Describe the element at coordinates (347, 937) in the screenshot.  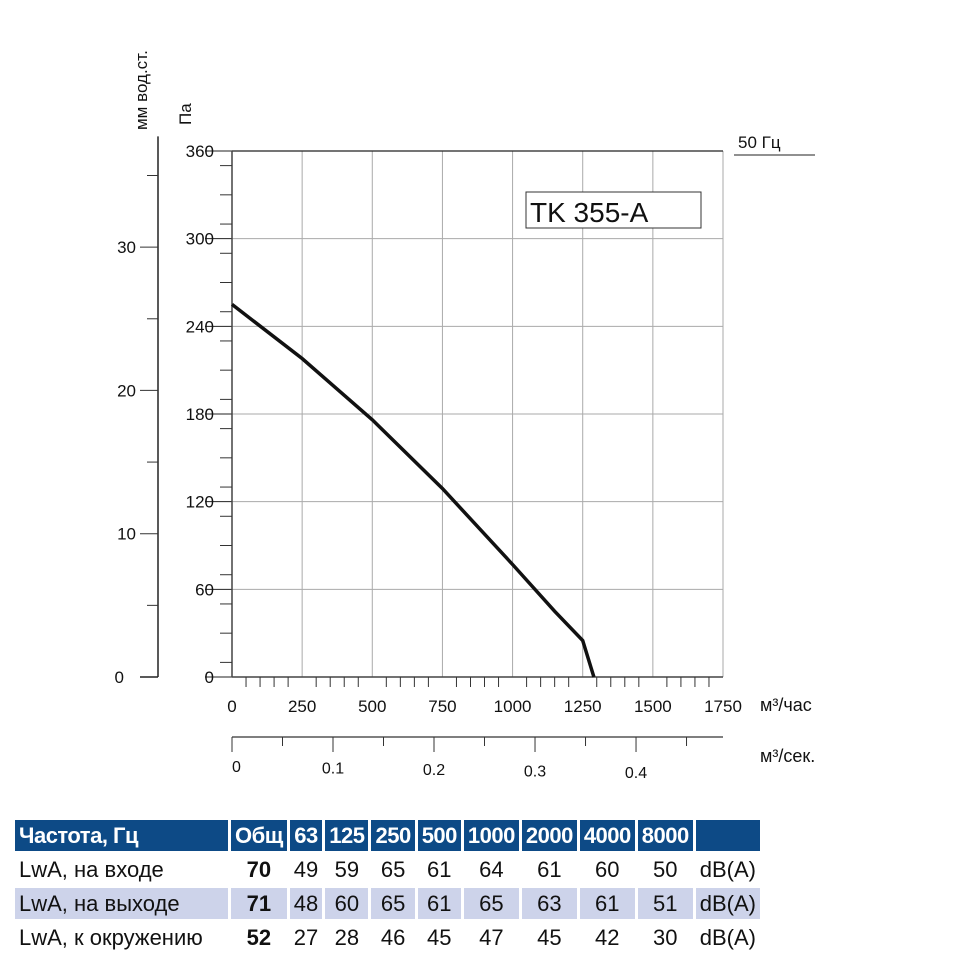
I see `row-value: 28` at that location.